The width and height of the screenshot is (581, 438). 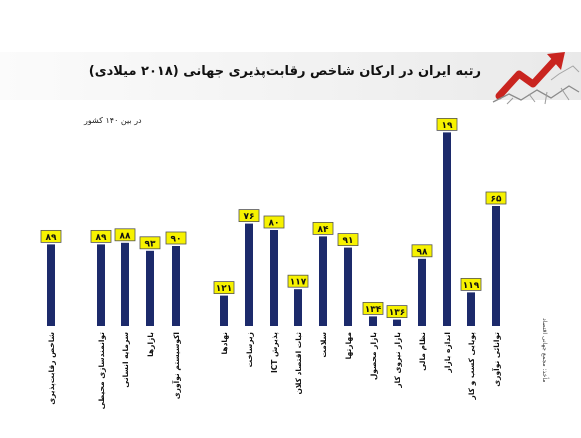 What do you see at coordinates (348, 346) in the screenshot?
I see `category-label: مهارتها` at bounding box center [348, 346].